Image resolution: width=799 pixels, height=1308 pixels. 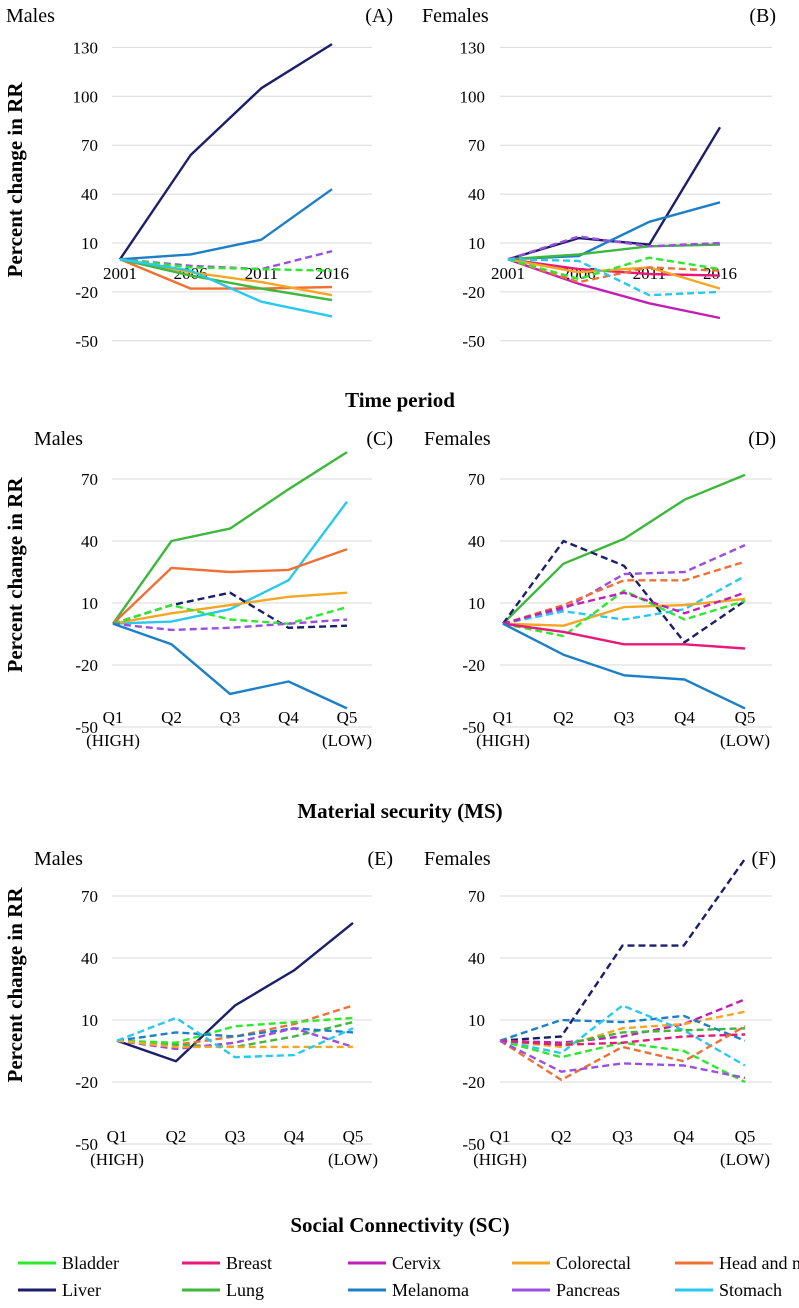 What do you see at coordinates (399, 811) in the screenshot?
I see `x-axis-title: Material security (MS)` at bounding box center [399, 811].